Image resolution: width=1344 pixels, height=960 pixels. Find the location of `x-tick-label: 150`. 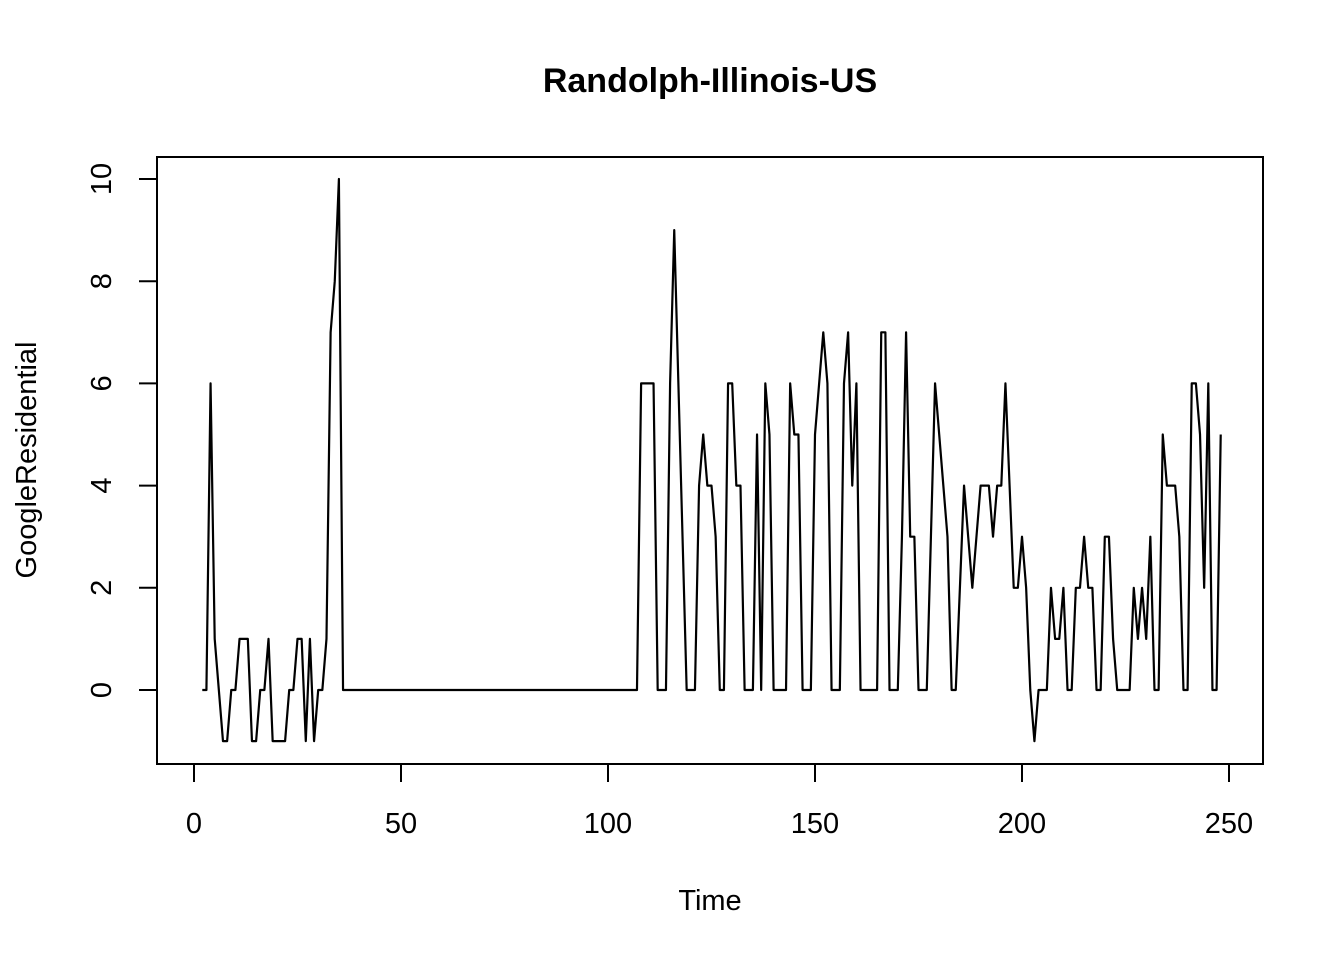

x-tick-label: 150 is located at coordinates (815, 824).